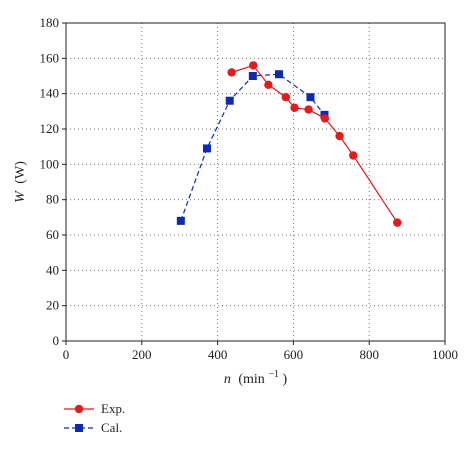 The width and height of the screenshot is (474, 454). Describe the element at coordinates (142, 354) in the screenshot. I see `x-tick-label: 200` at that location.